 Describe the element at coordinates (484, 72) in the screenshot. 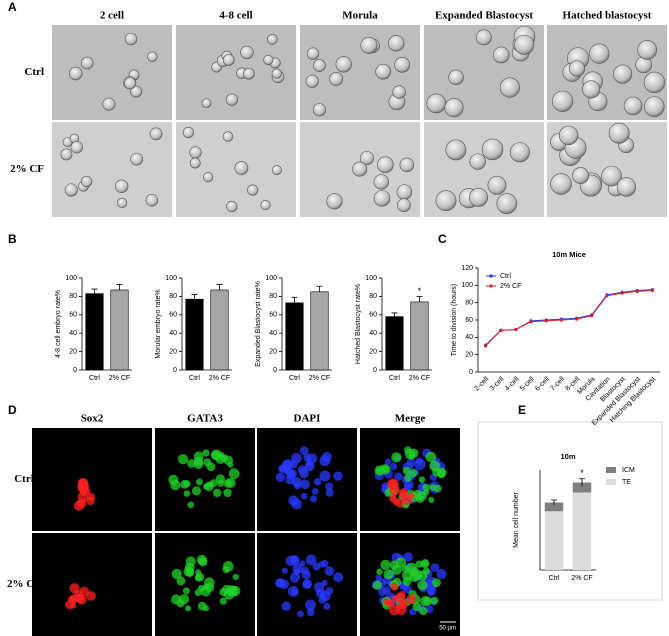

I see `micrograph` at that location.